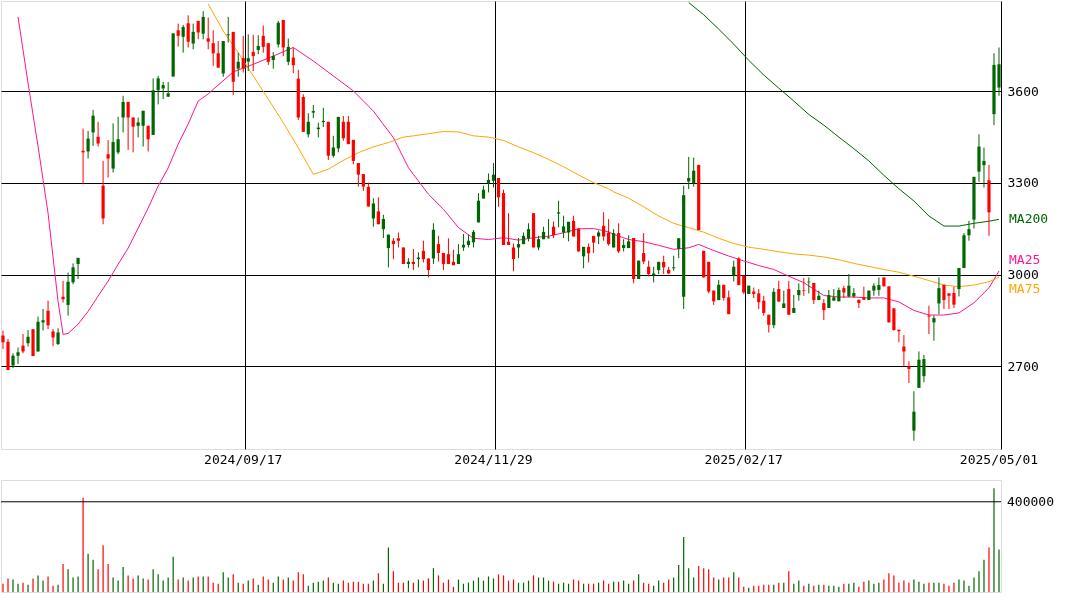 The width and height of the screenshot is (1065, 600). What do you see at coordinates (1030, 501) in the screenshot?
I see `text: 400000` at bounding box center [1030, 501].